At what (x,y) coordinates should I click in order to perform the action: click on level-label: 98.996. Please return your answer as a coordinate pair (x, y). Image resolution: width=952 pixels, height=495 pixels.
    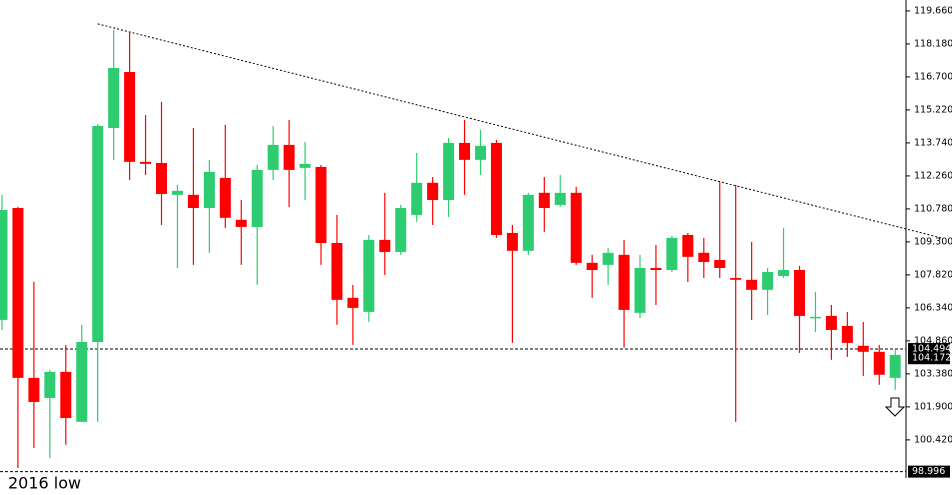
    Looking at the image, I should click on (928, 471).